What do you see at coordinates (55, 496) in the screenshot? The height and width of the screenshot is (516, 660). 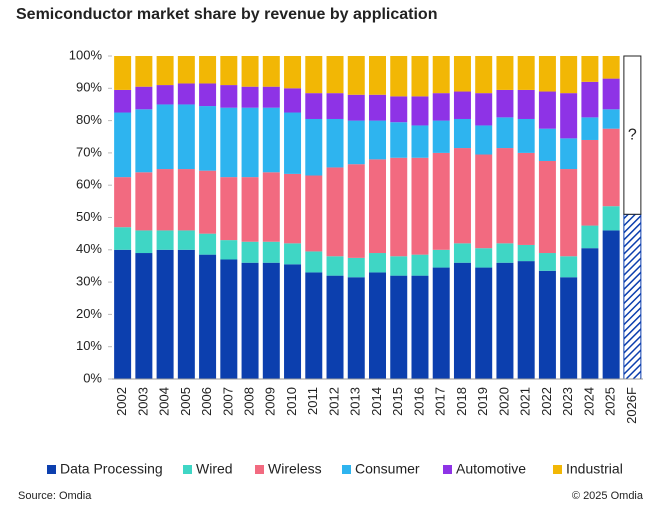 I see `source: Source: Omdia` at bounding box center [55, 496].